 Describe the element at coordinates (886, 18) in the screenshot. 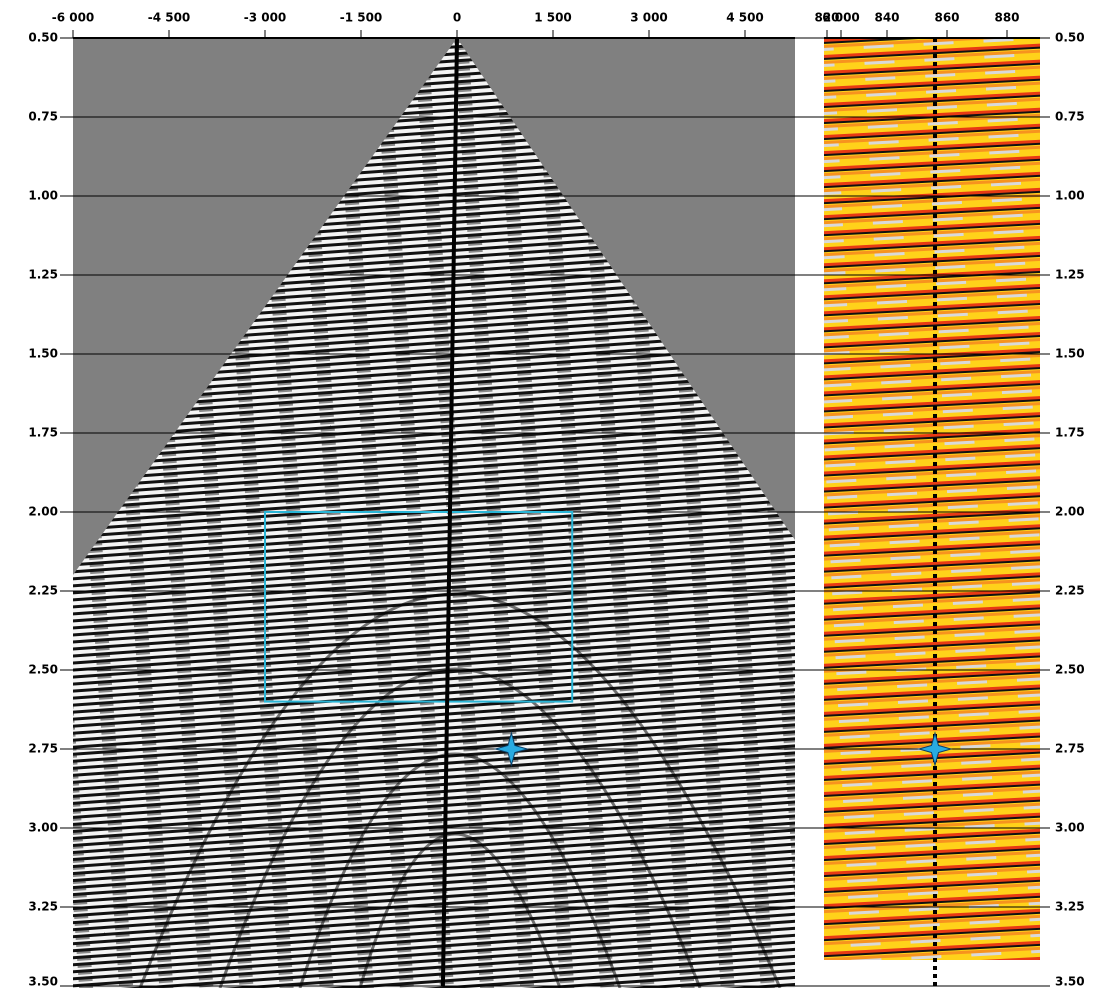

I see `x-tick-label: 840` at that location.